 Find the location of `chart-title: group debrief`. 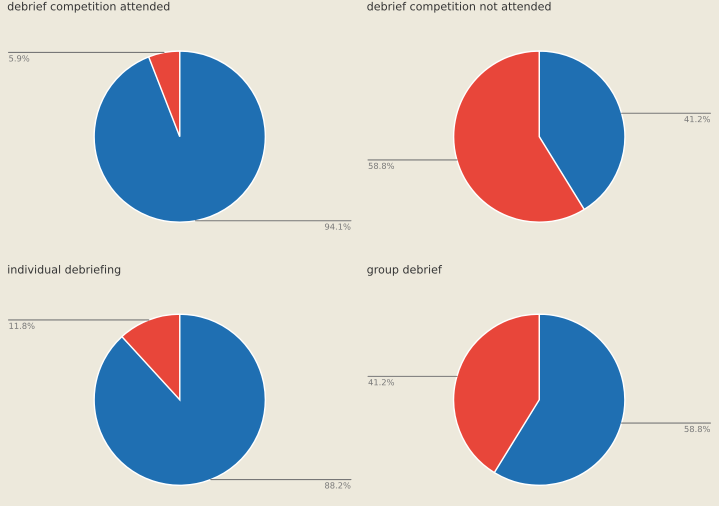

chart-title: group debrief is located at coordinates (404, 270).